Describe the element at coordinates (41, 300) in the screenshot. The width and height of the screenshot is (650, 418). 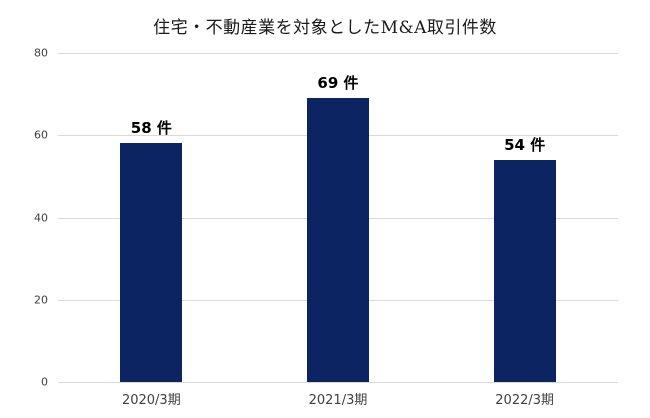
I see `y-axis-tick-label: 20` at that location.